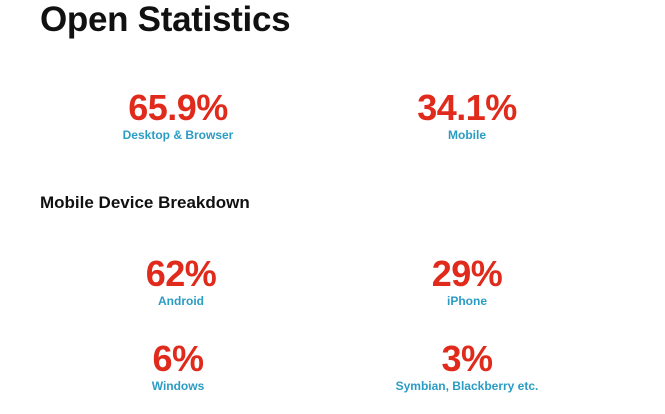  I want to click on stat-value: 29%, so click(467, 273).